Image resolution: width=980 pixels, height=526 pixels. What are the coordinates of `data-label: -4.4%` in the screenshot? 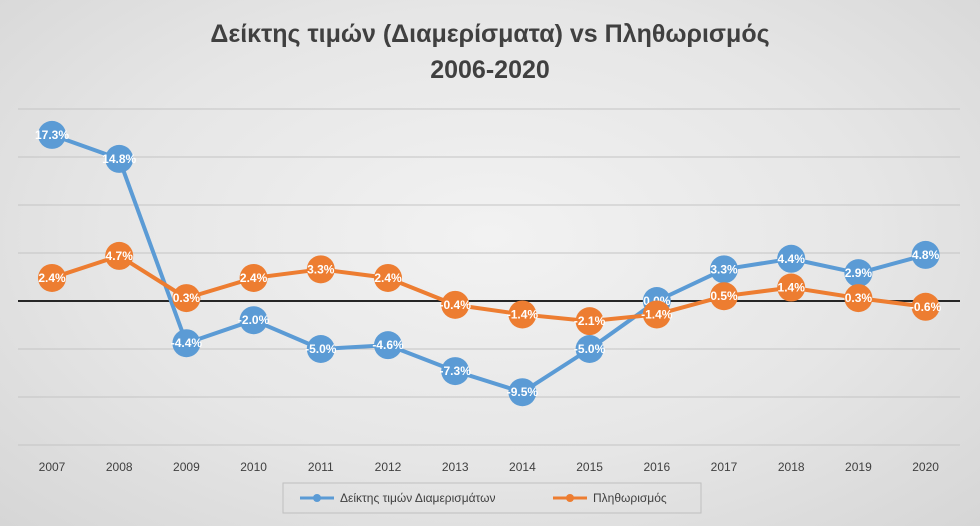 It's located at (187, 343).